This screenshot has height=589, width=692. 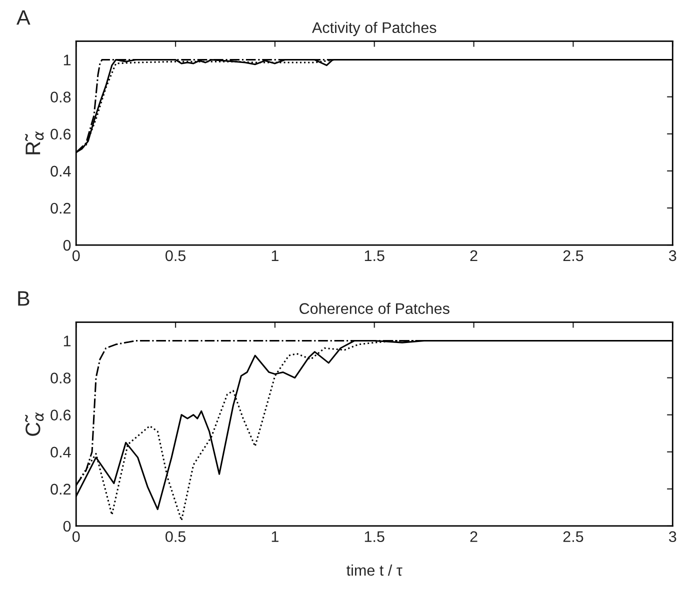 I want to click on chart-title: Activity of Patches, so click(x=374, y=29).